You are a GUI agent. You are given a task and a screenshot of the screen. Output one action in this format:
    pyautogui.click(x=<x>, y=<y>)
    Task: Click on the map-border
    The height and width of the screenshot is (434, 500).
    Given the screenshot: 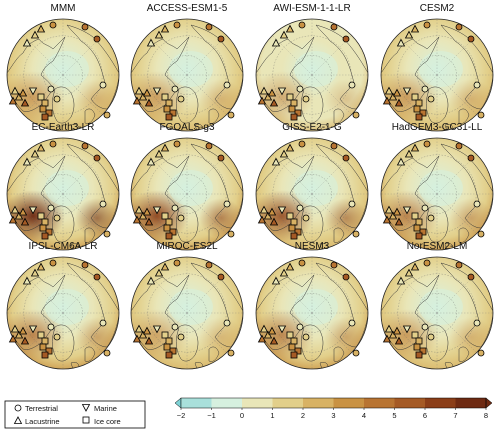 What is the action you would take?
    pyautogui.click(x=63, y=313)
    